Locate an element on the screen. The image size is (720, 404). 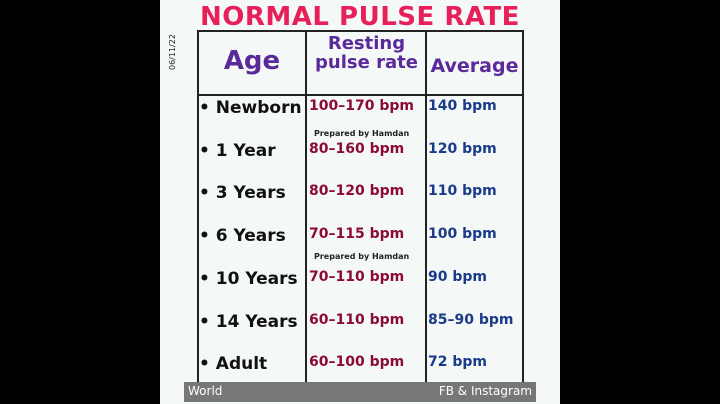
table-cell: 72 bpm is located at coordinates (457, 362).